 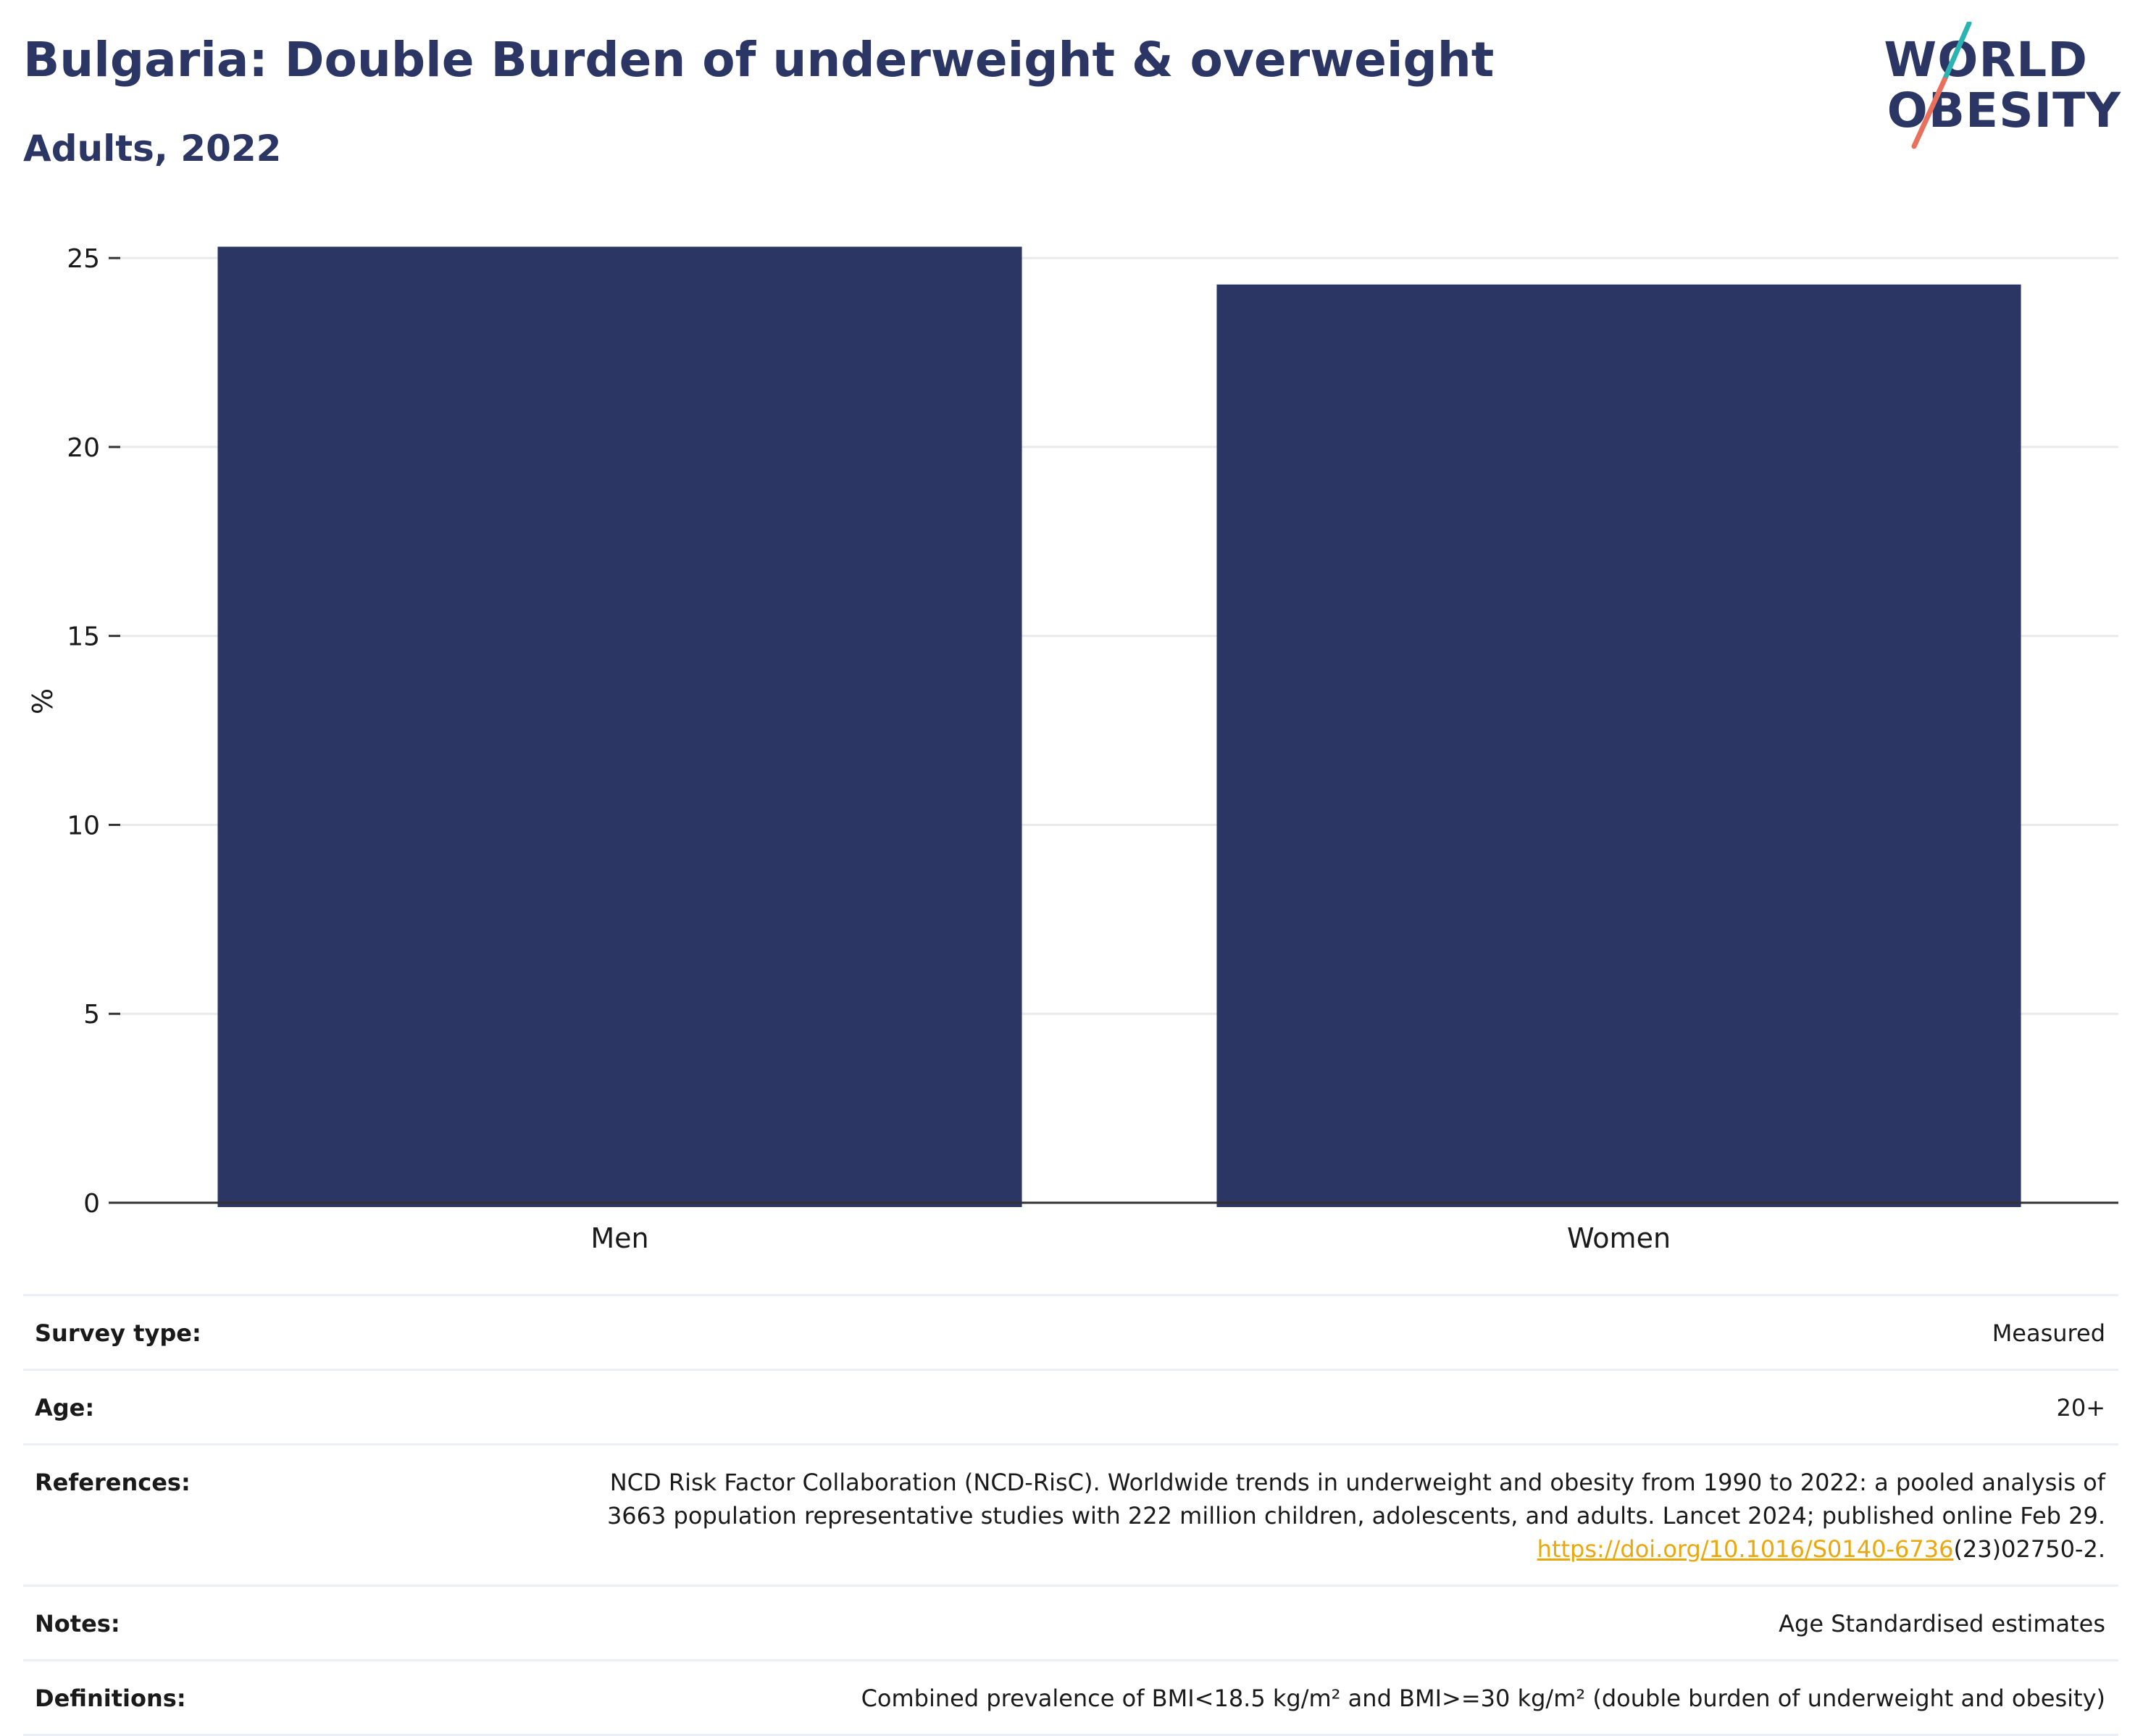 What do you see at coordinates (1071, 1406) in the screenshot?
I see `meta-row-age: Age: 20+` at bounding box center [1071, 1406].